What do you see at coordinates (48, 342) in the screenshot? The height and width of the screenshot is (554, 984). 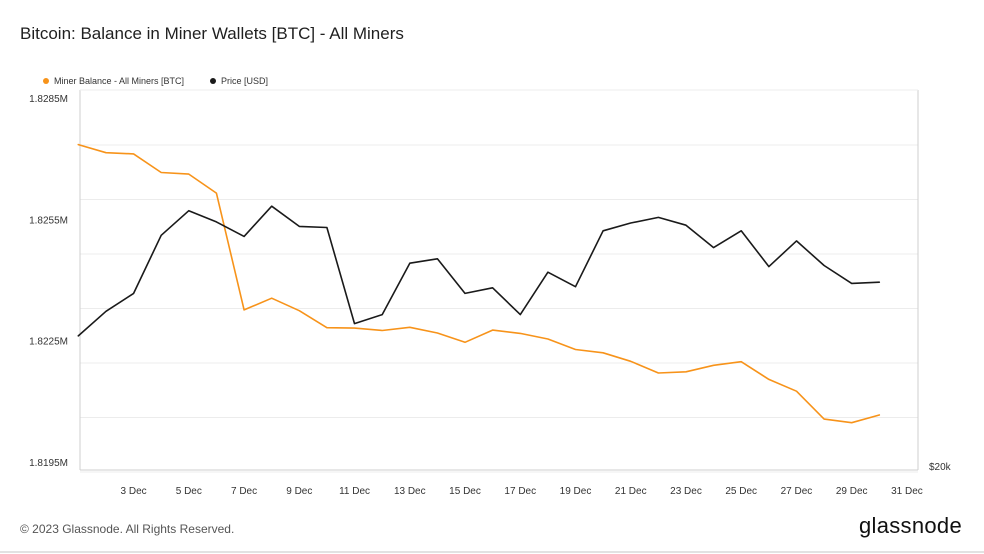 I see `y-left-tick-label: 1.8225M` at bounding box center [48, 342].